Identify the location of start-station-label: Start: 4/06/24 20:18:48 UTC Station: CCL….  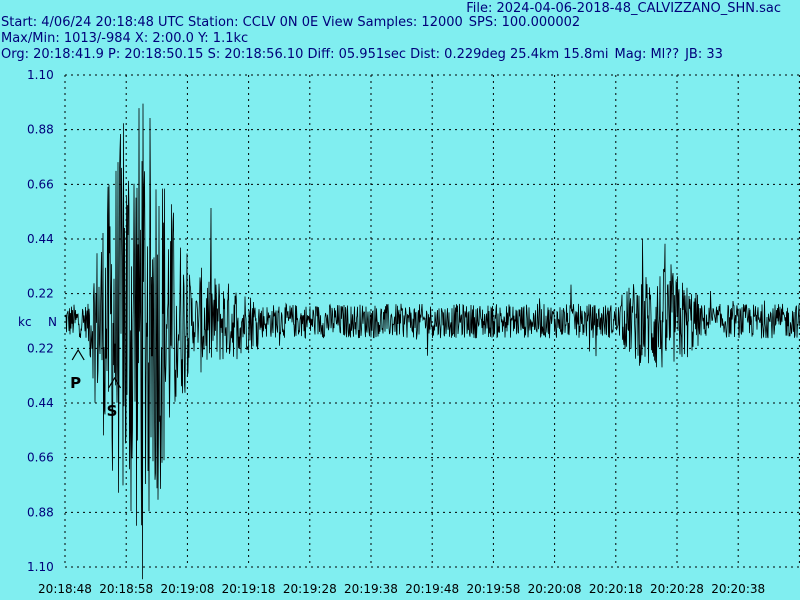
(232, 22).